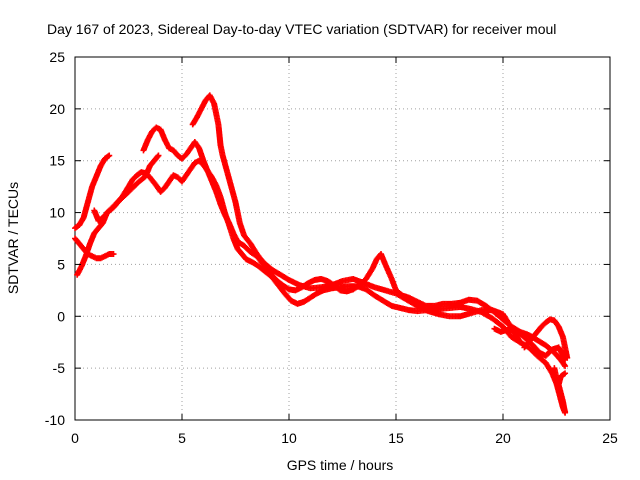 Image resolution: width=640 pixels, height=480 pixels. Describe the element at coordinates (59, 368) in the screenshot. I see `y-tick-label: -5` at that location.